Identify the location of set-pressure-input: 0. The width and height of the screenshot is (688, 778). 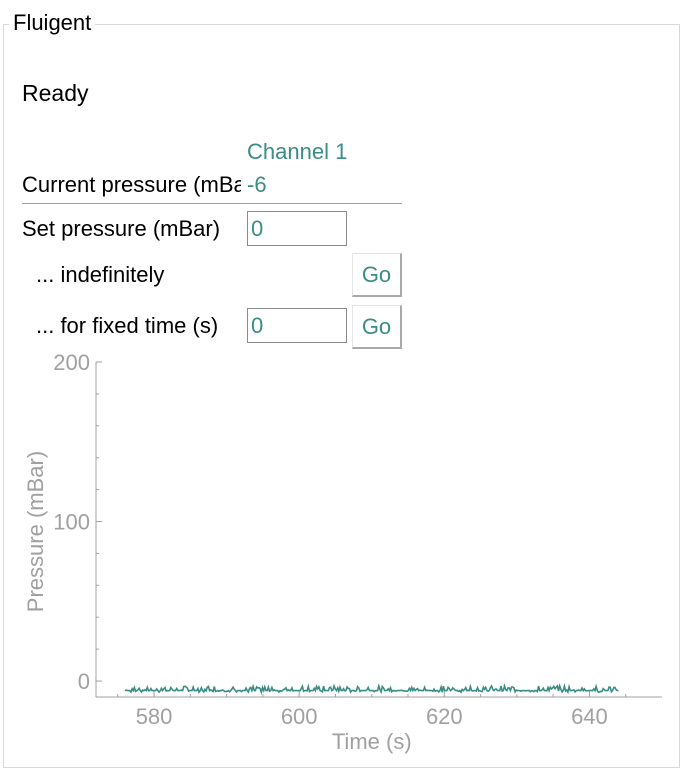
(297, 228).